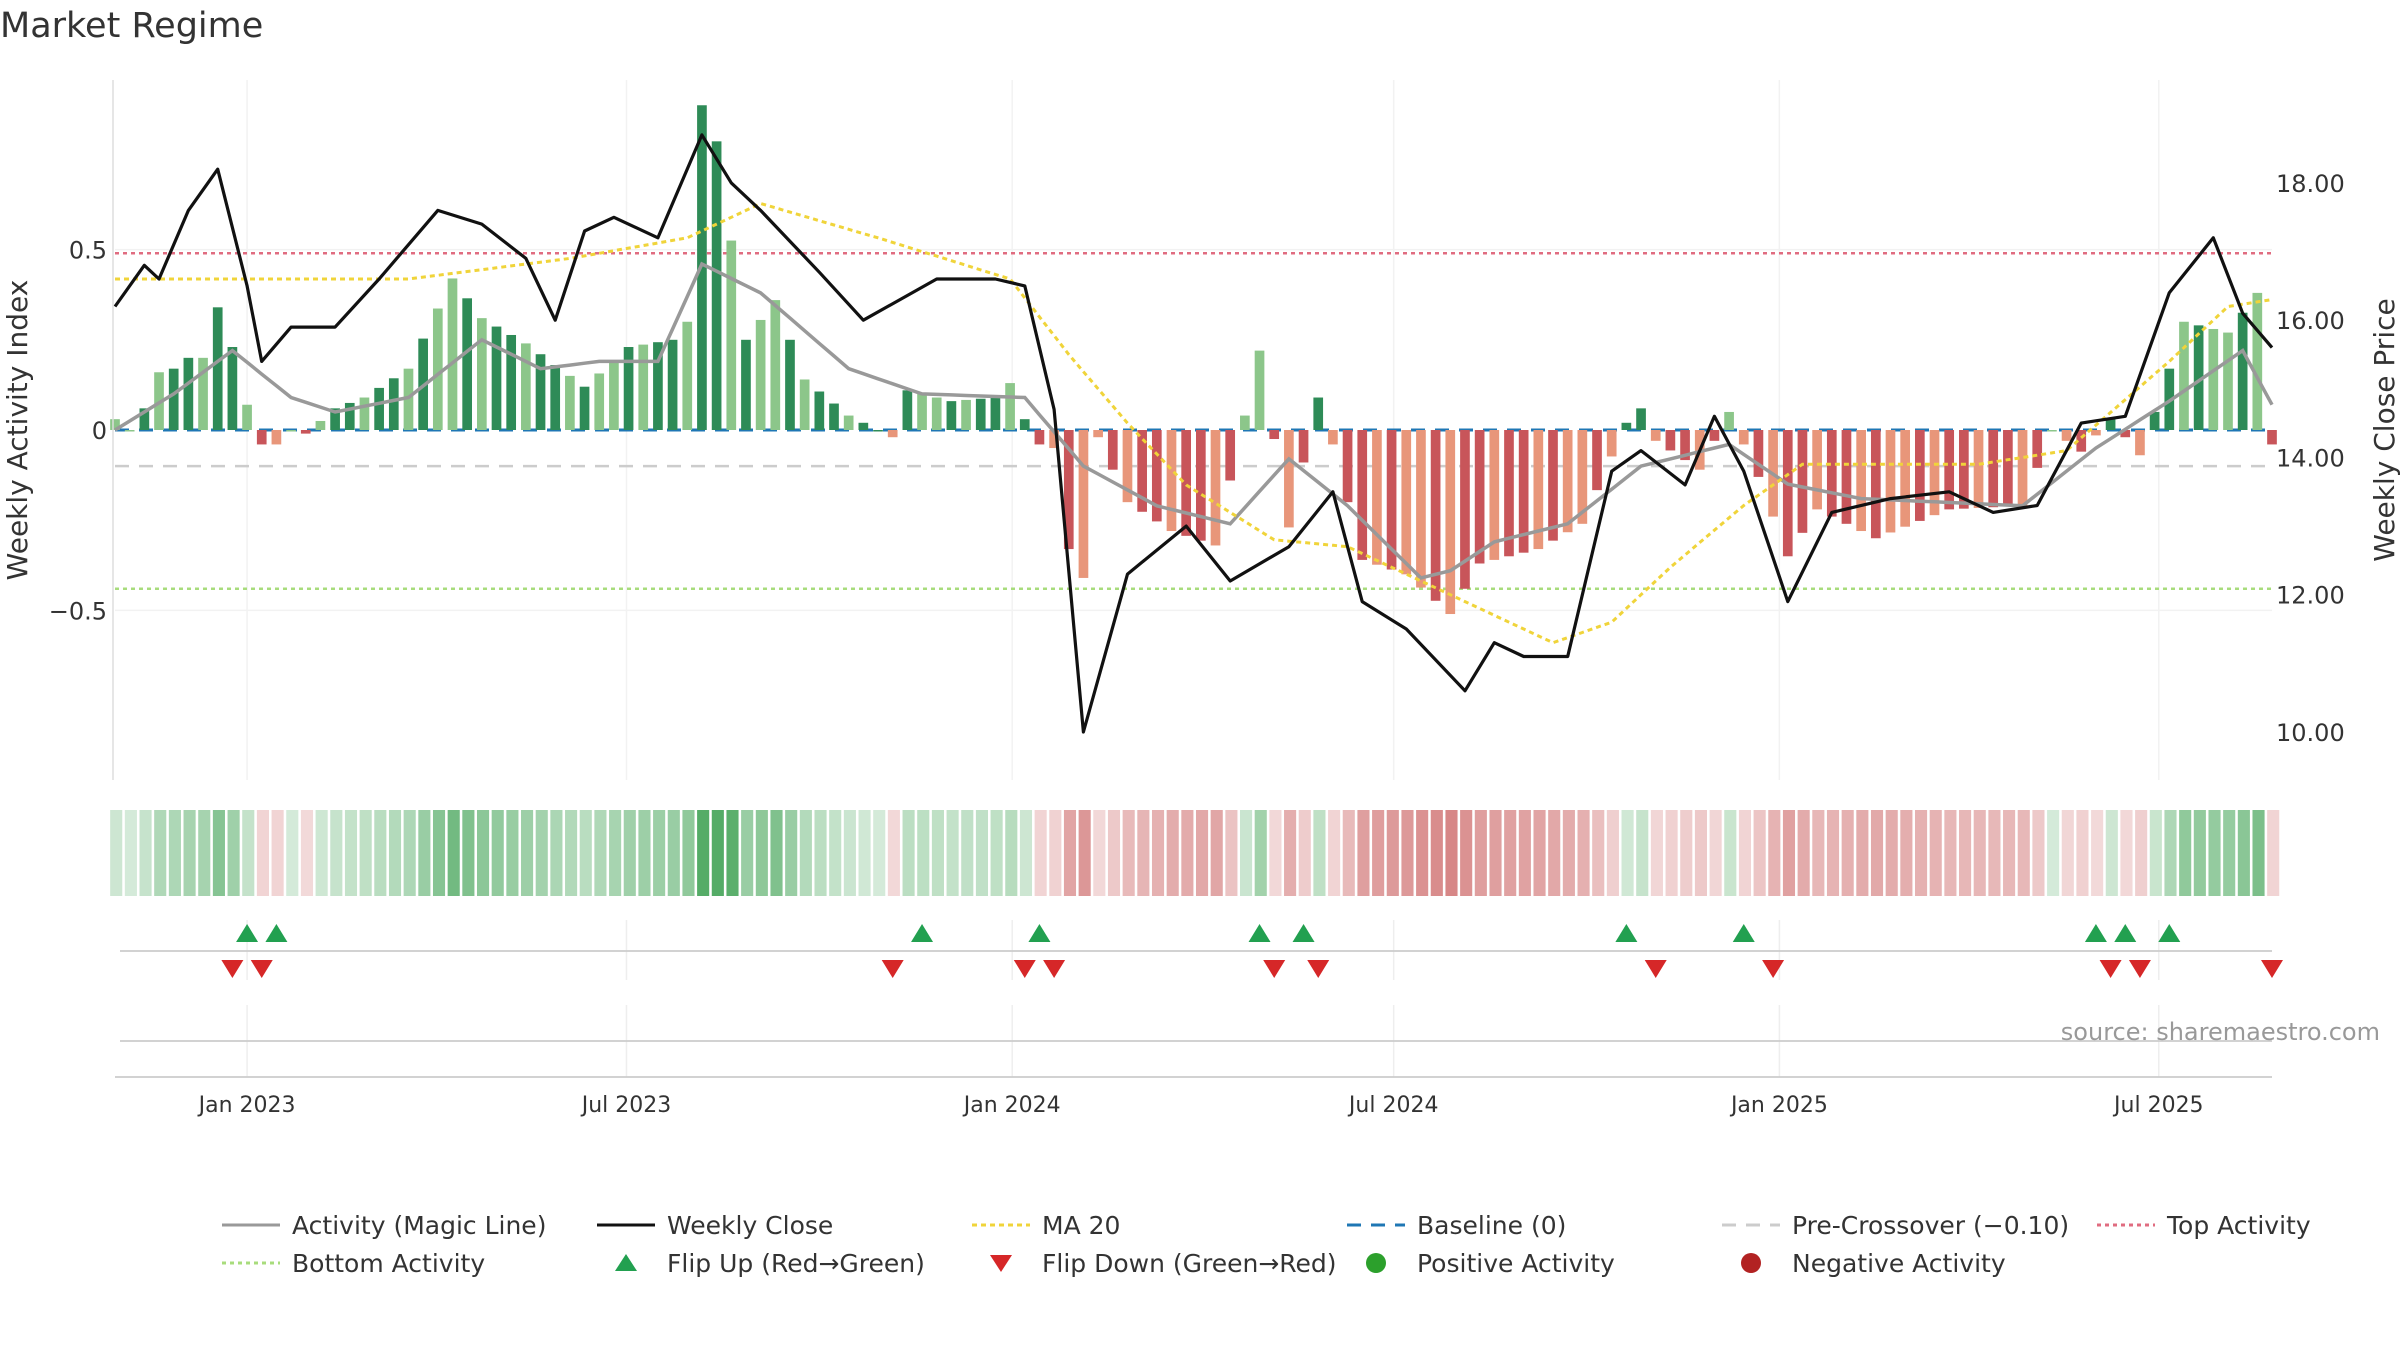 Image resolution: width=2400 pixels, height=1354 pixels. What do you see at coordinates (1490, 1263) in the screenshot?
I see `legend-item: Positive Activity` at bounding box center [1490, 1263].